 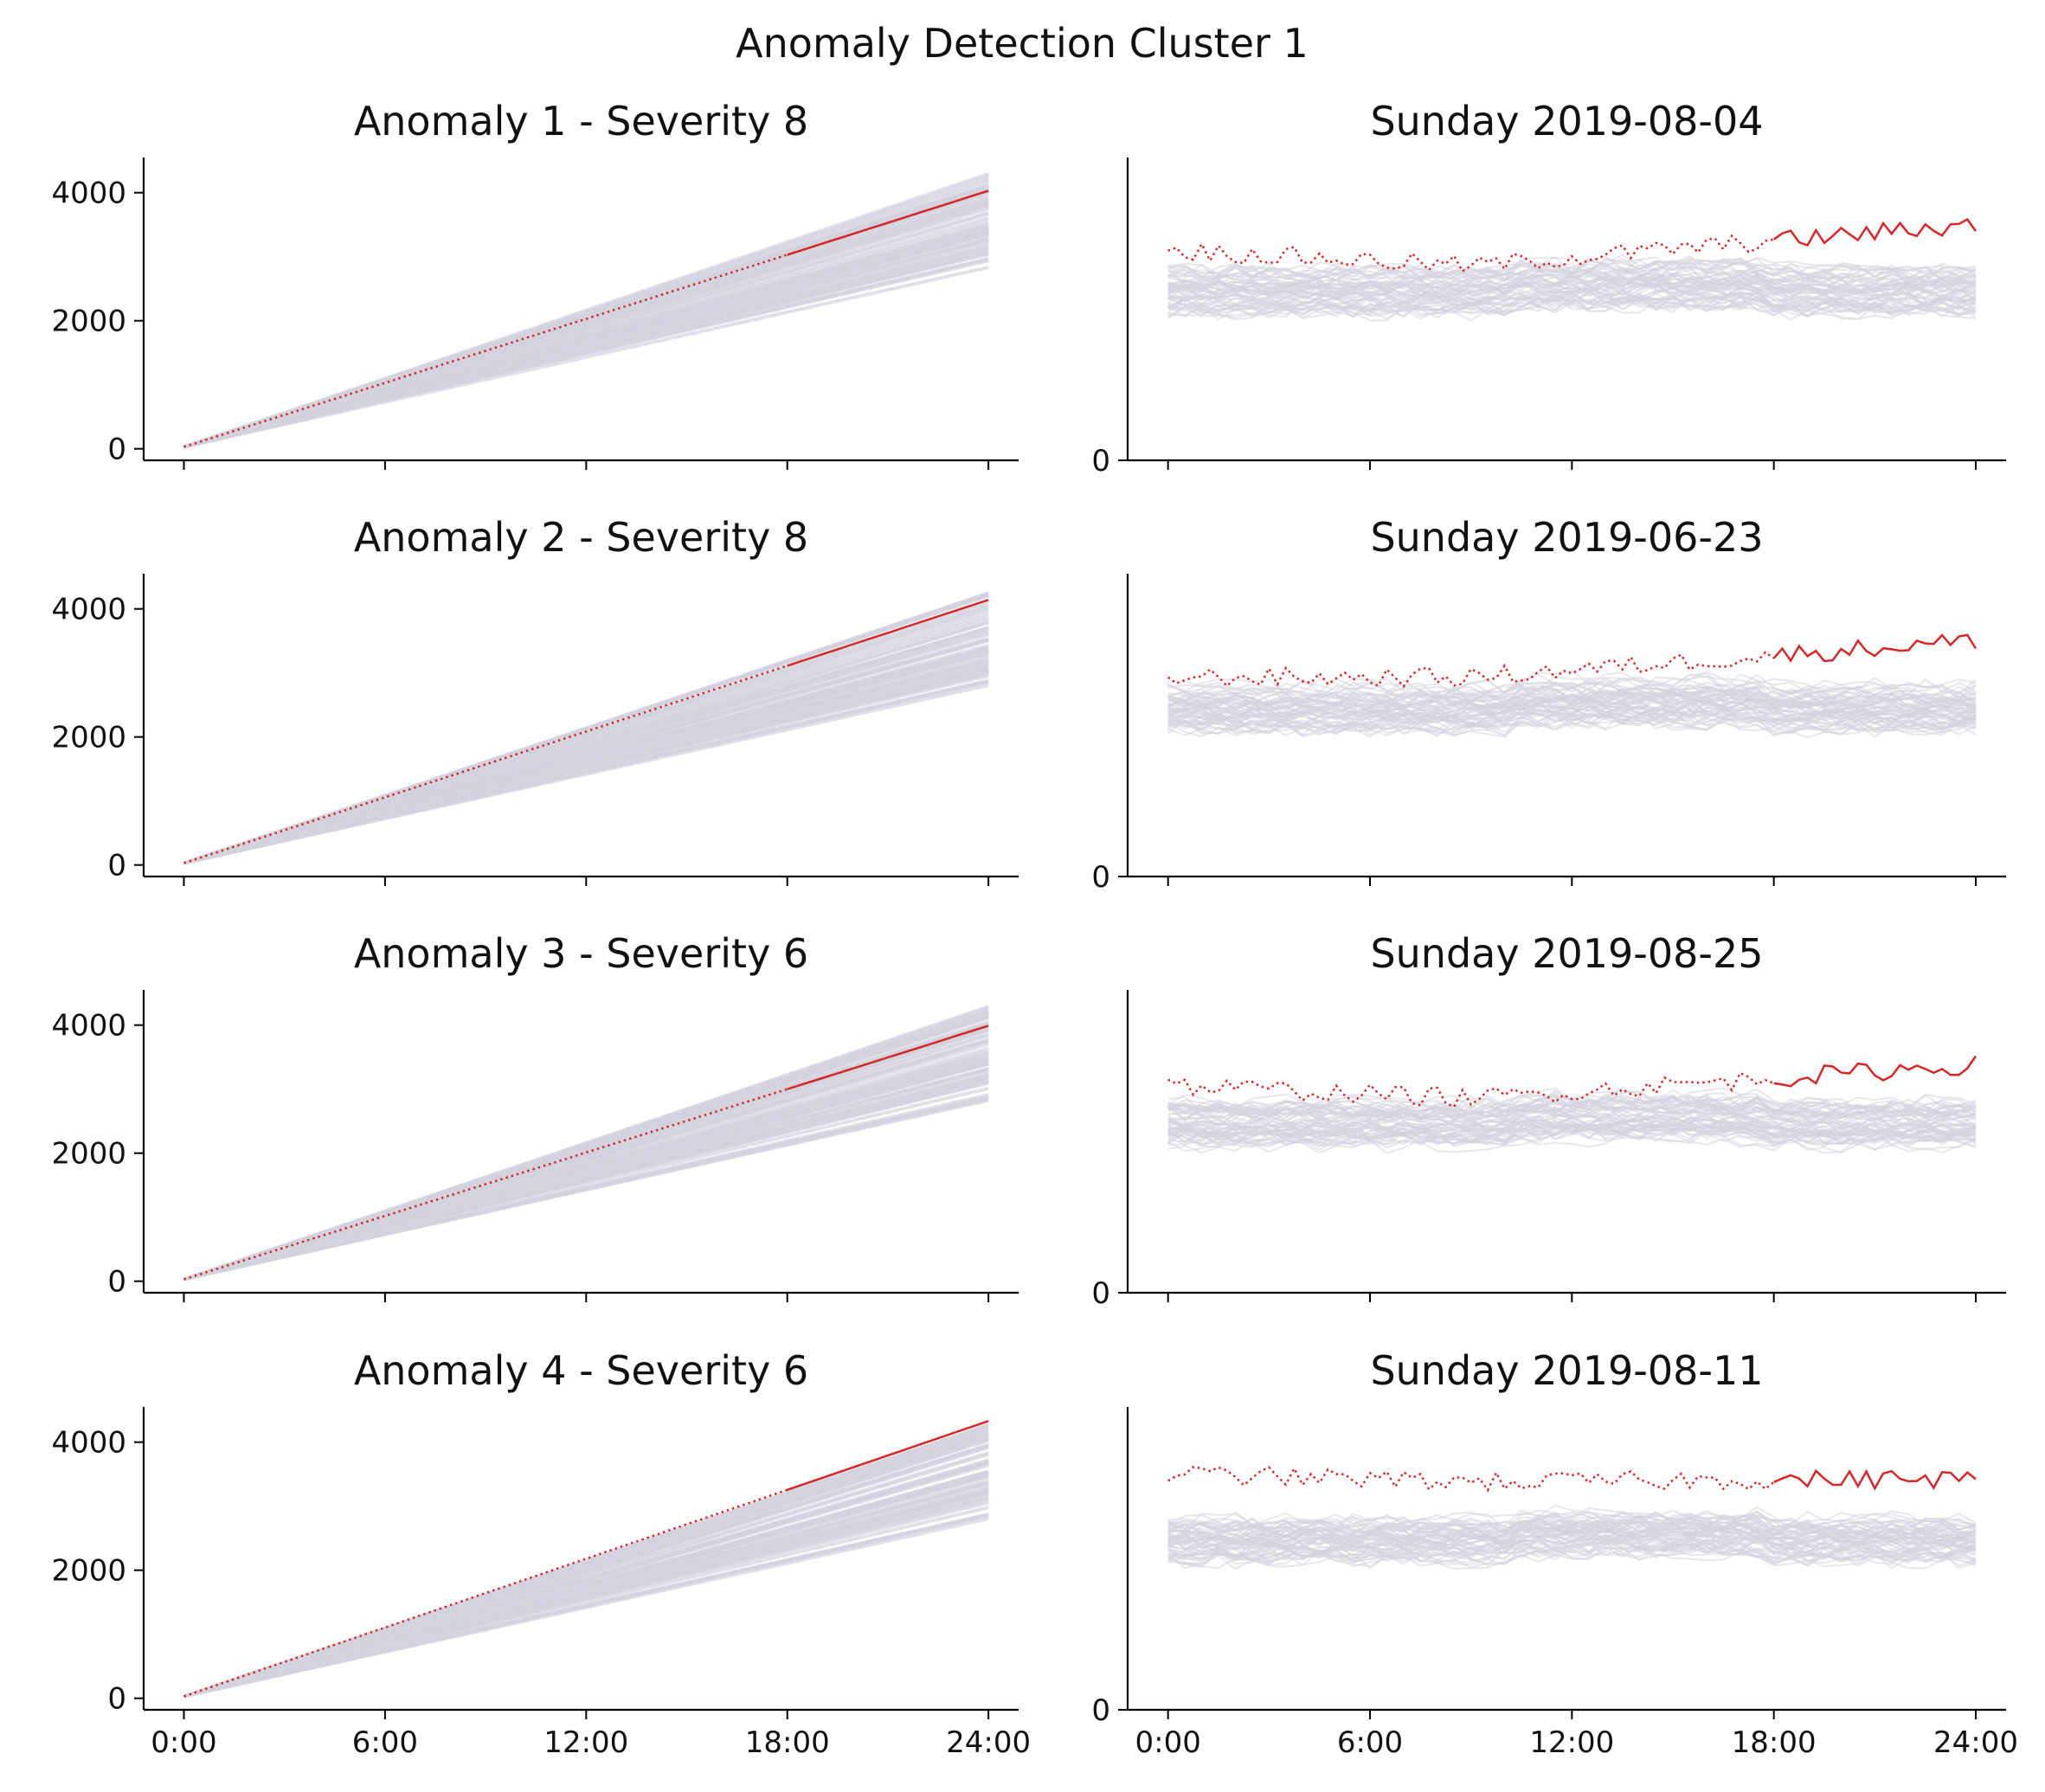 I want to click on figure-suptitle: Anomaly Detection Cluster 1, so click(x=1022, y=43).